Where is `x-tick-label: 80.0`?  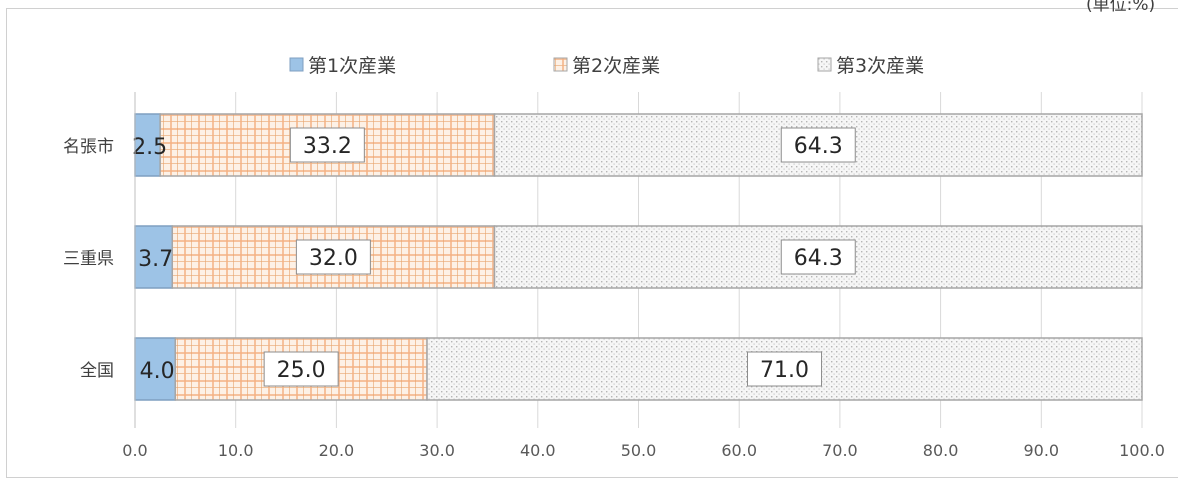
x-tick-label: 80.0 is located at coordinates (941, 450).